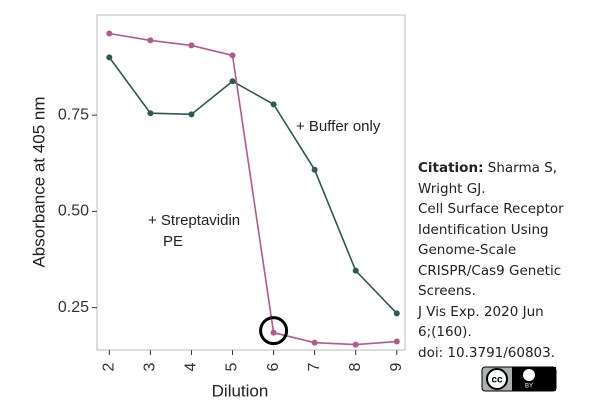 This screenshot has height=408, width=600. What do you see at coordinates (73, 307) in the screenshot?
I see `y-tick-label: 0.25` at bounding box center [73, 307].